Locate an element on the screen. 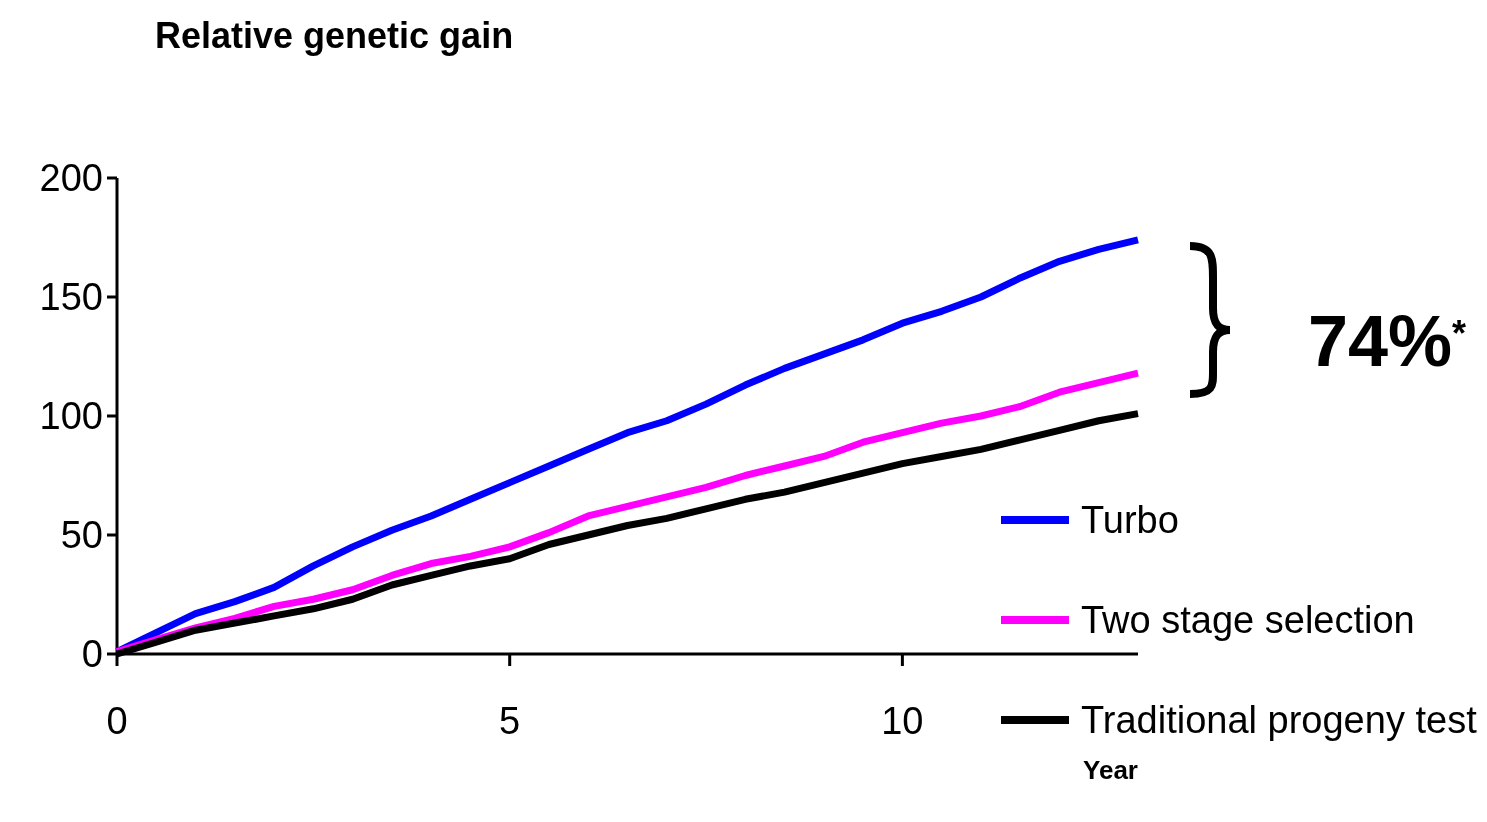  text: 74%$^{*}$ is located at coordinates (1387, 341).